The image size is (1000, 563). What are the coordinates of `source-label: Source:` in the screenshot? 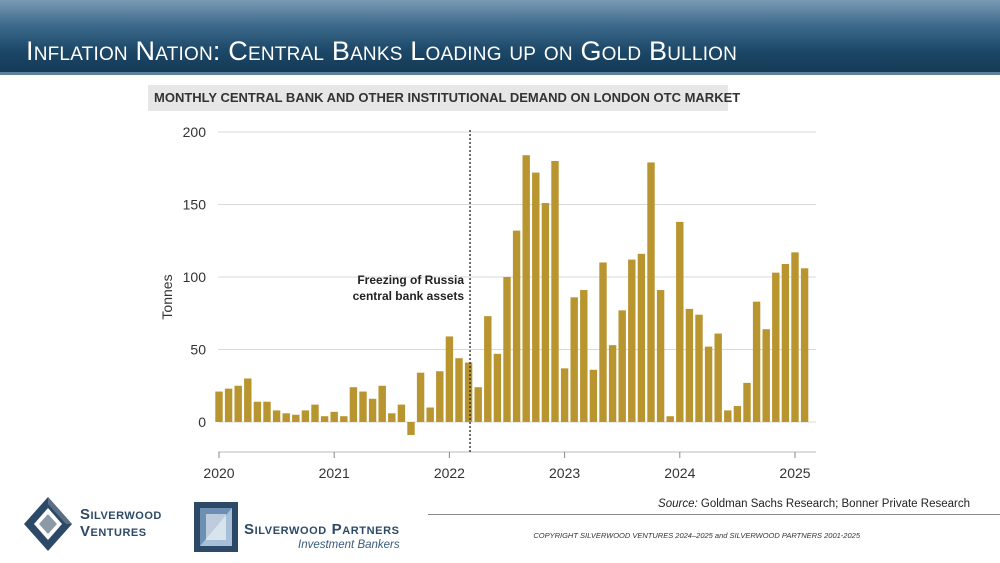 It's located at (678, 504).